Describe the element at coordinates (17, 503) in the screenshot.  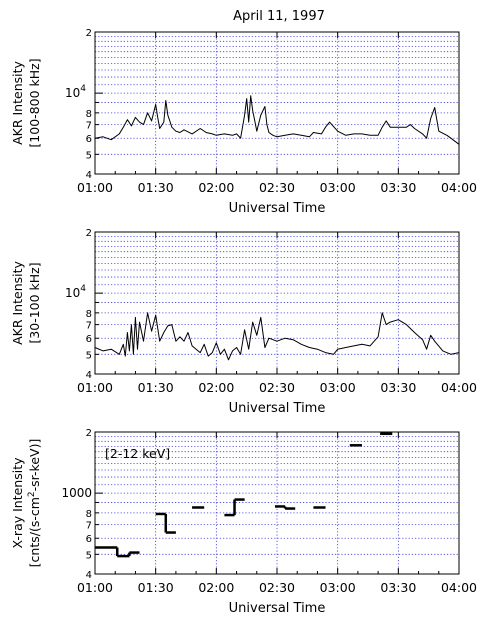
I see `y-axis-label: X-ray Intensity` at that location.